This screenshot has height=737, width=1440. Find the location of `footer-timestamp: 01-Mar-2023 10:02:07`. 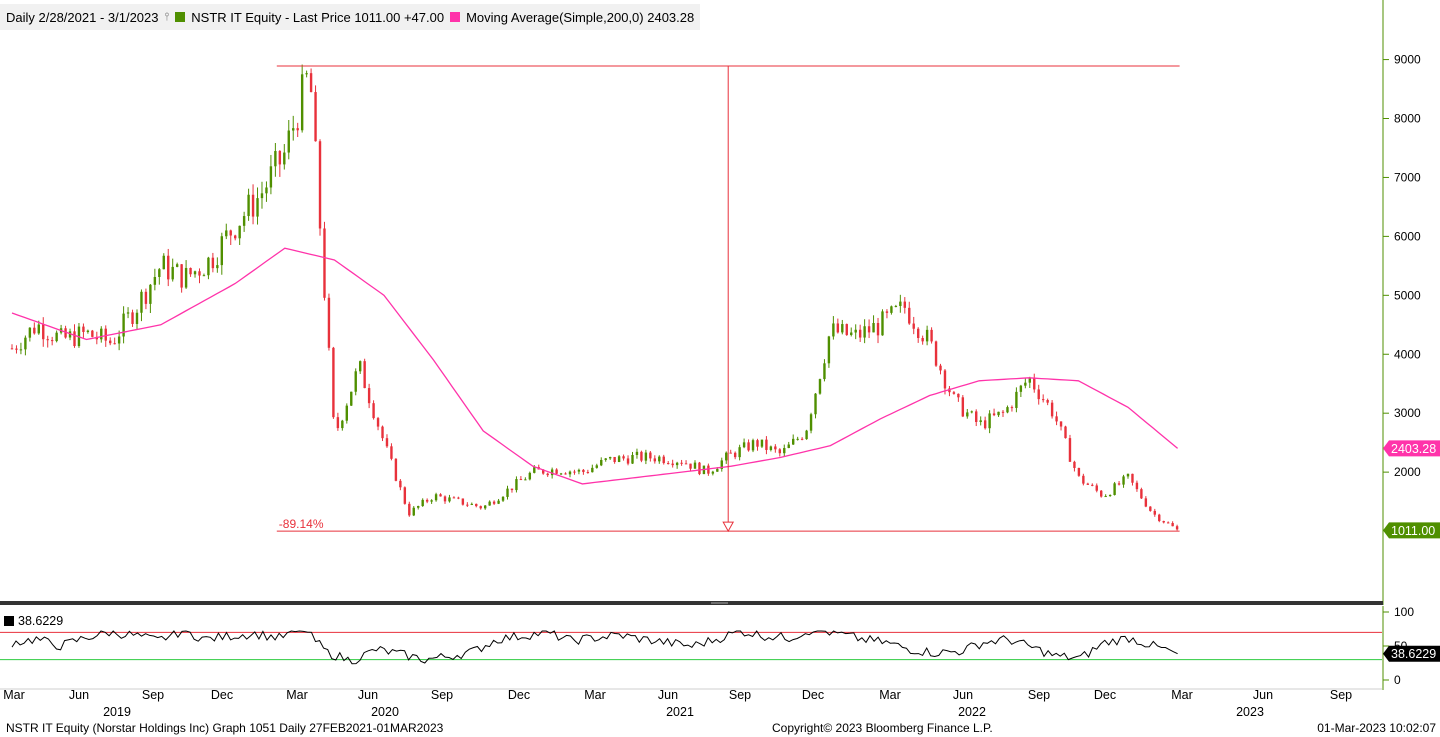

footer-timestamp: 01-Mar-2023 10:02:07 is located at coordinates (1376, 728).